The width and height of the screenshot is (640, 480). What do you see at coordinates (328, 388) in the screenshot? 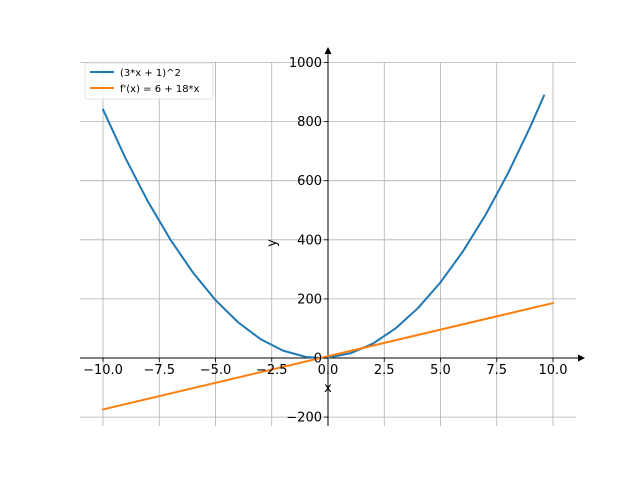
I see `x-axis-label: x` at bounding box center [328, 388].